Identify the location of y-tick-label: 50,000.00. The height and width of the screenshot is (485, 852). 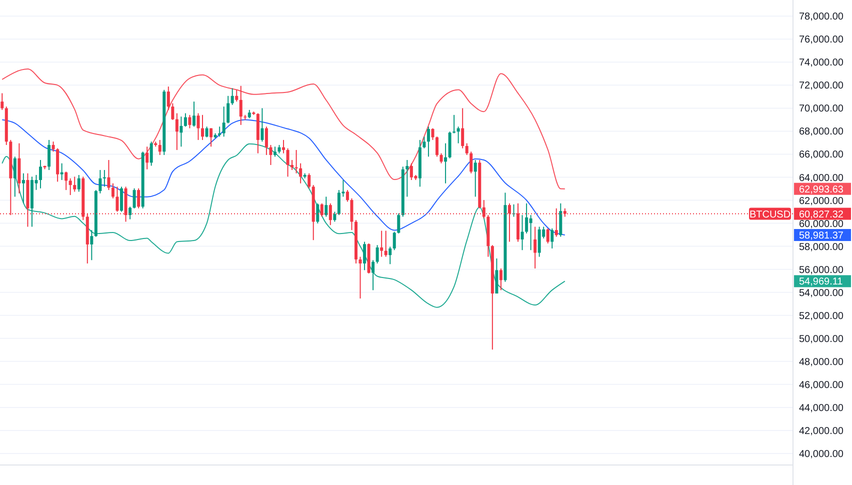
(821, 339).